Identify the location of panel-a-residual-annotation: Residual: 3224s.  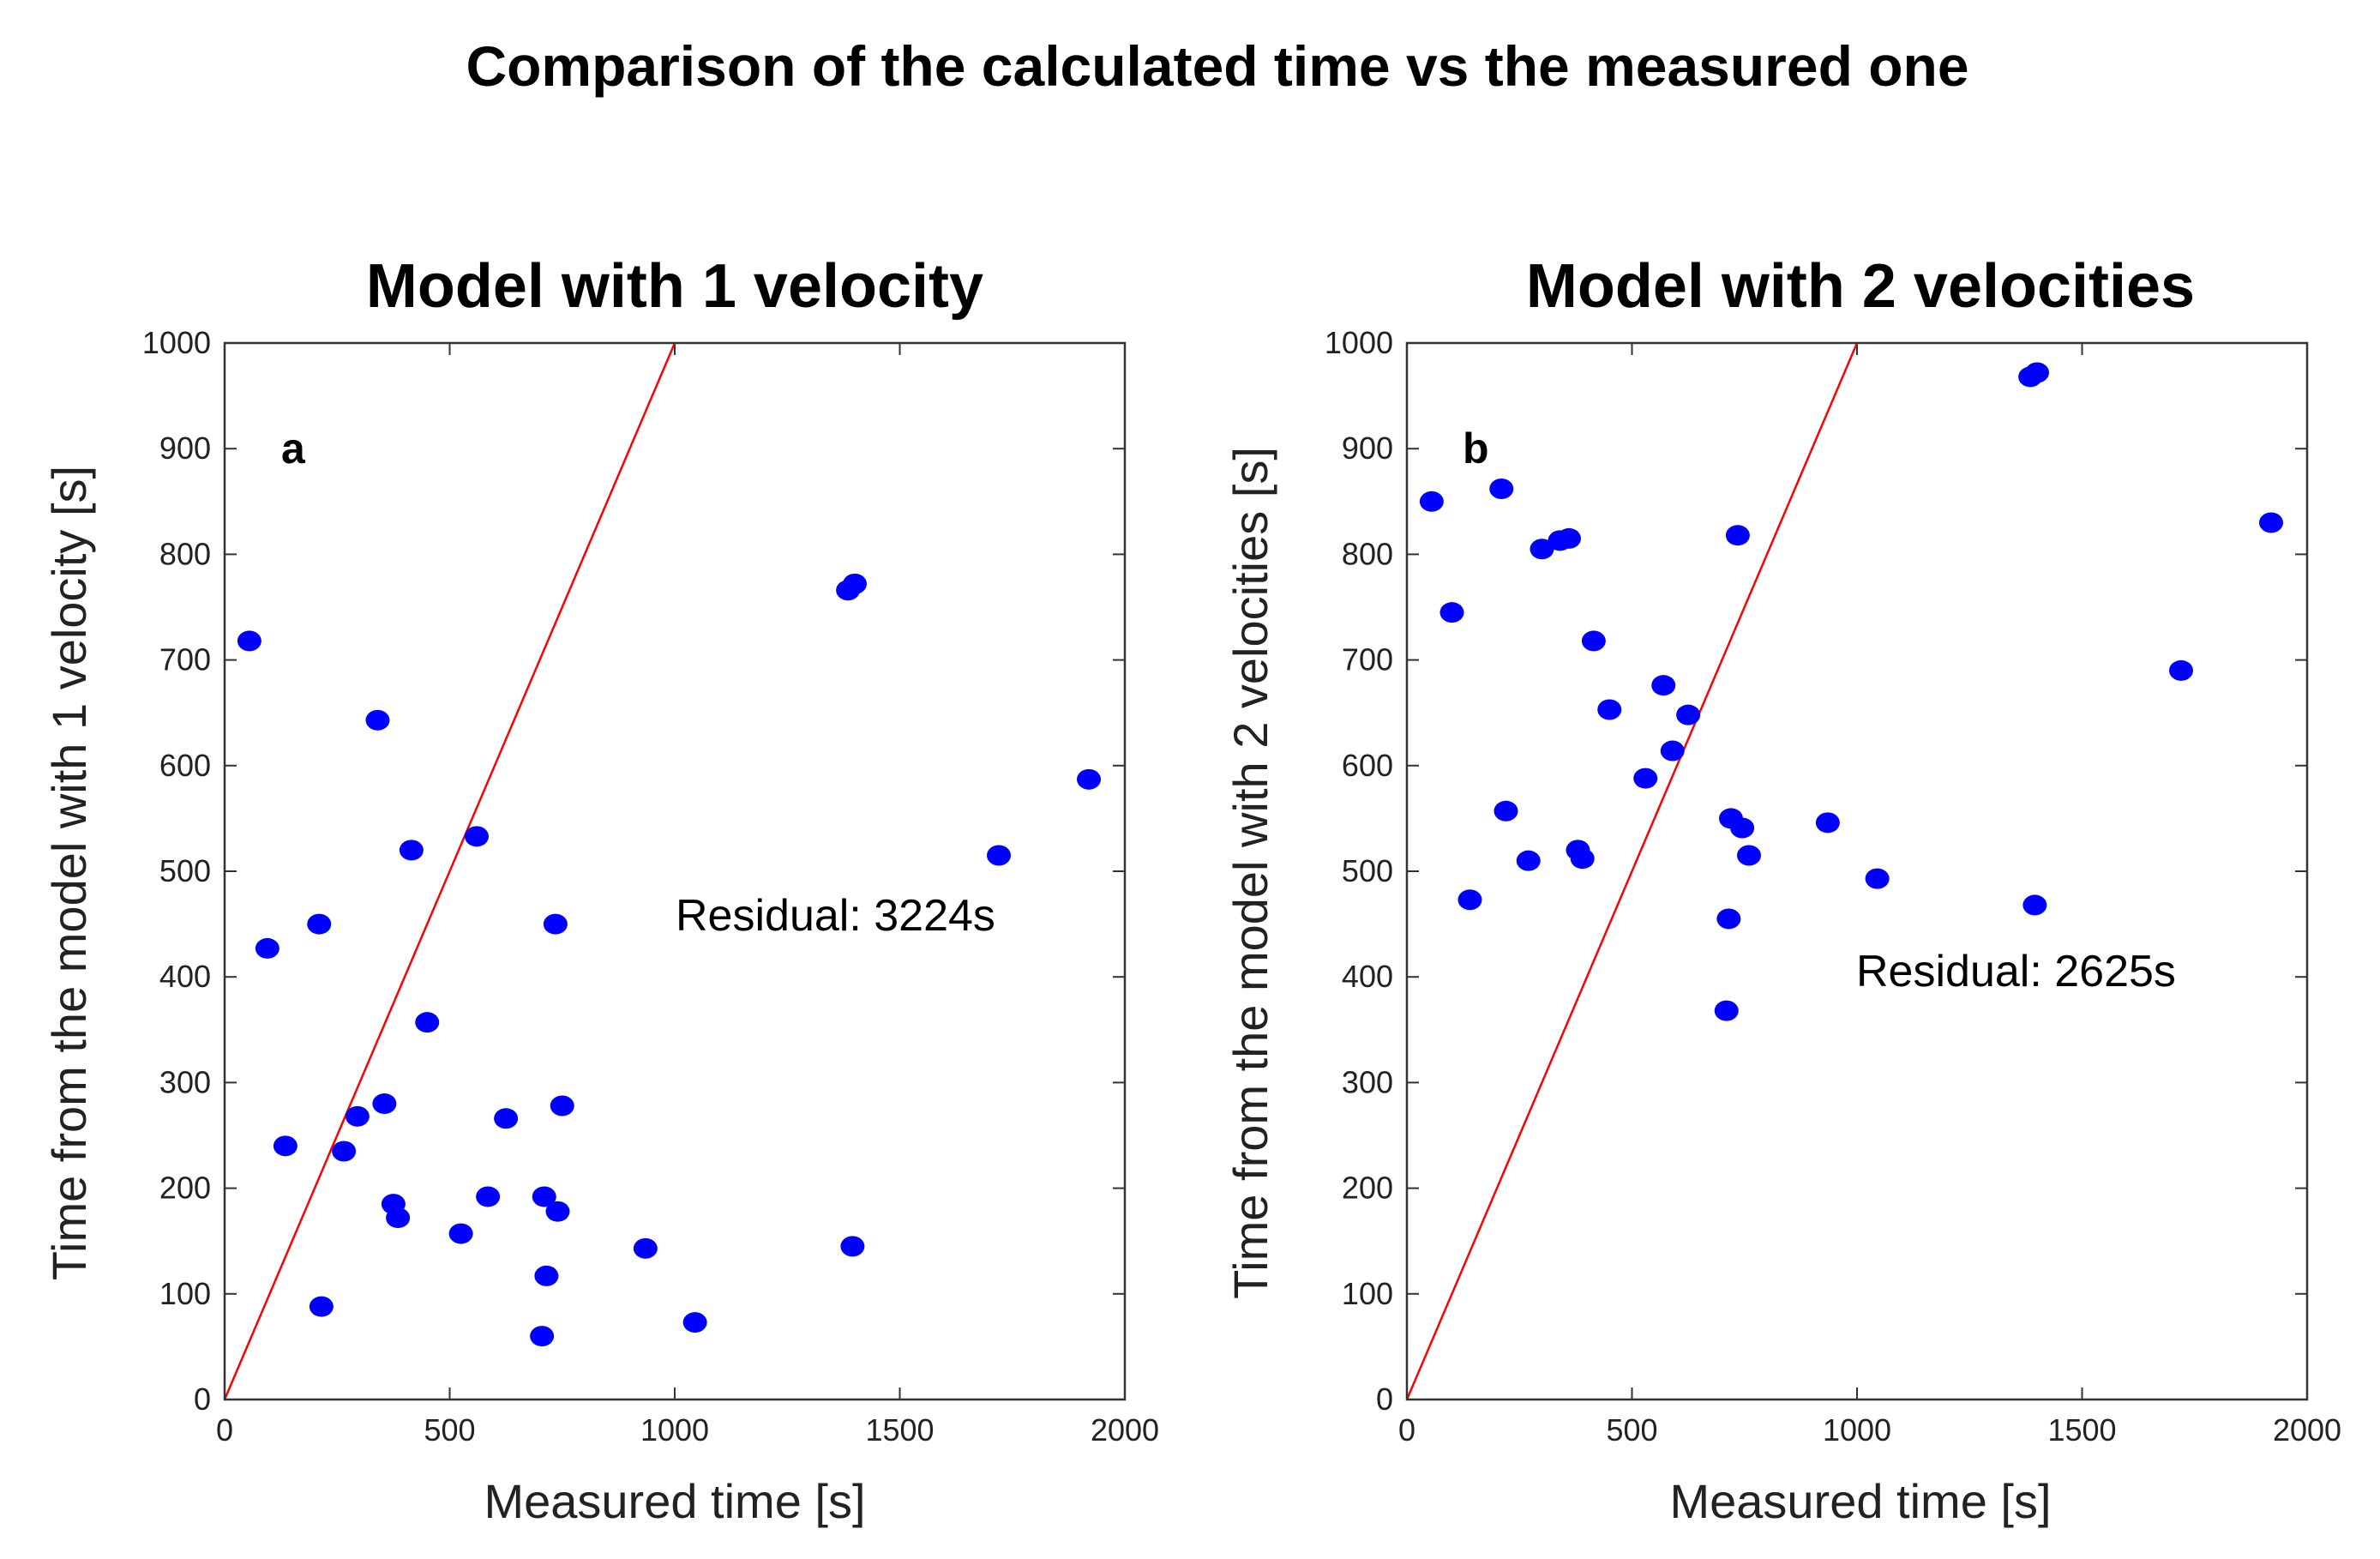
(836, 916).